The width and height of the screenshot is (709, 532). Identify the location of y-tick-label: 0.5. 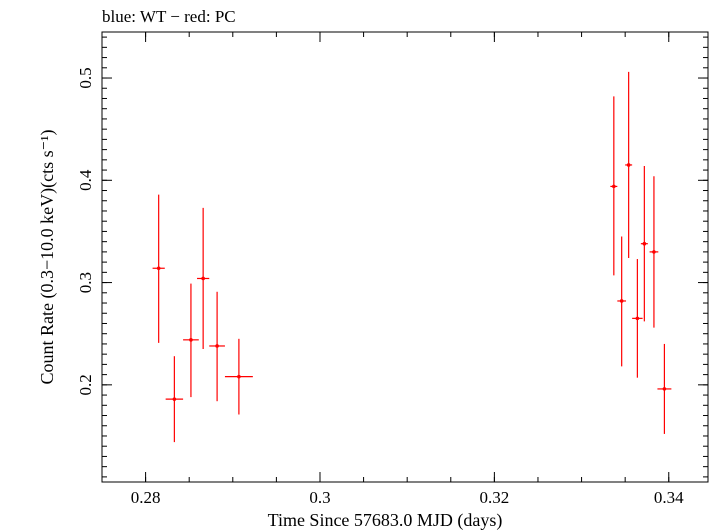
(85, 77).